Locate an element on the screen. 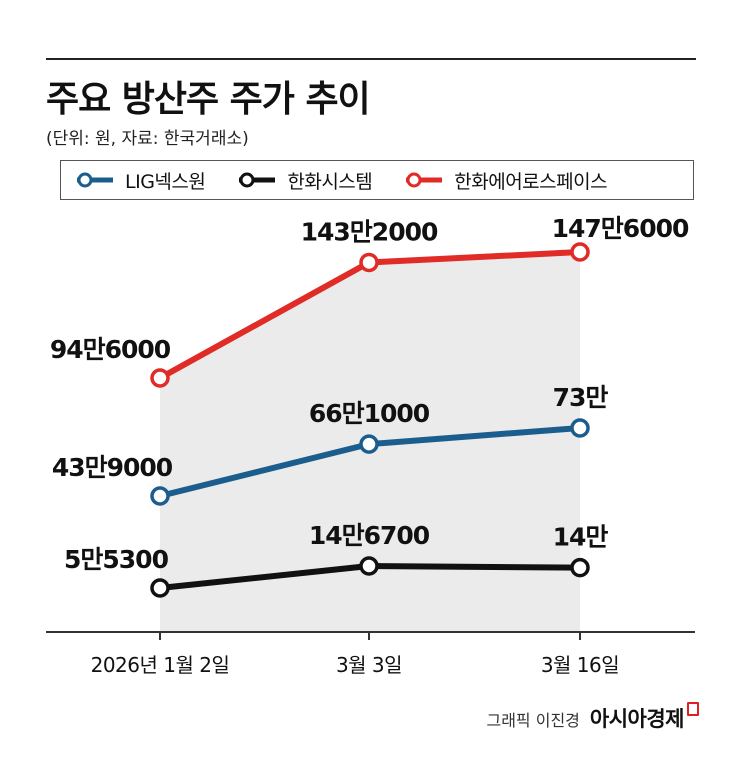 The height and width of the screenshot is (763, 745). legend-label-lig: LIG넥스원 is located at coordinates (165, 181).